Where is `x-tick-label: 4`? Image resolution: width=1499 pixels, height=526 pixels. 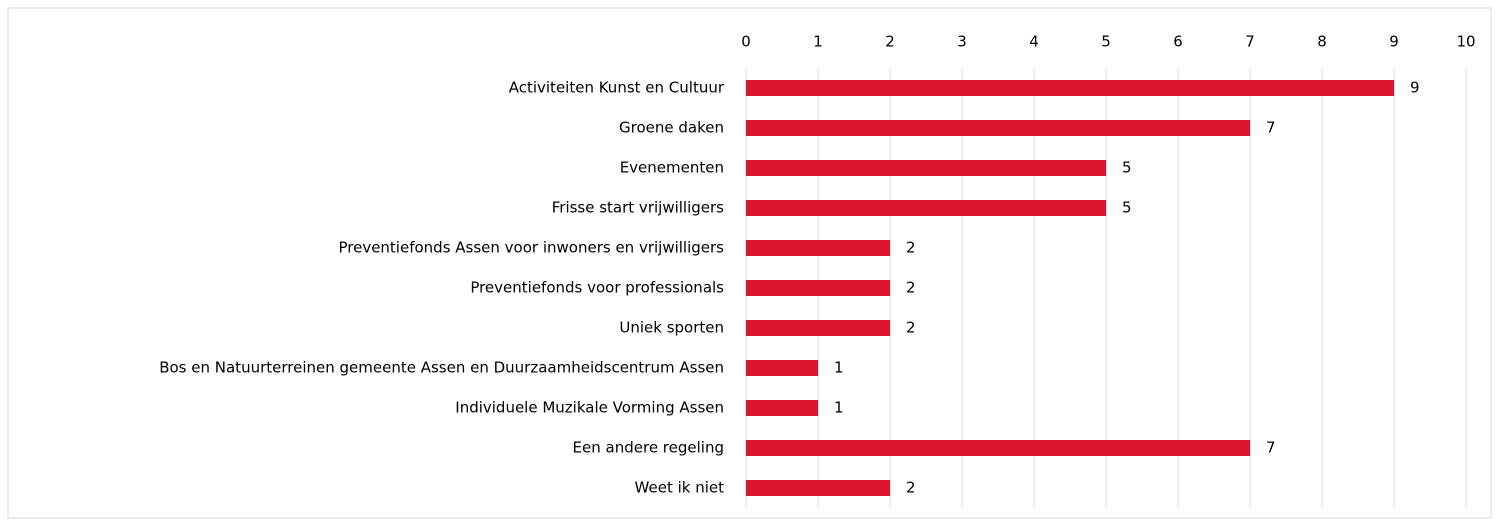 x-tick-label: 4 is located at coordinates (1034, 42).